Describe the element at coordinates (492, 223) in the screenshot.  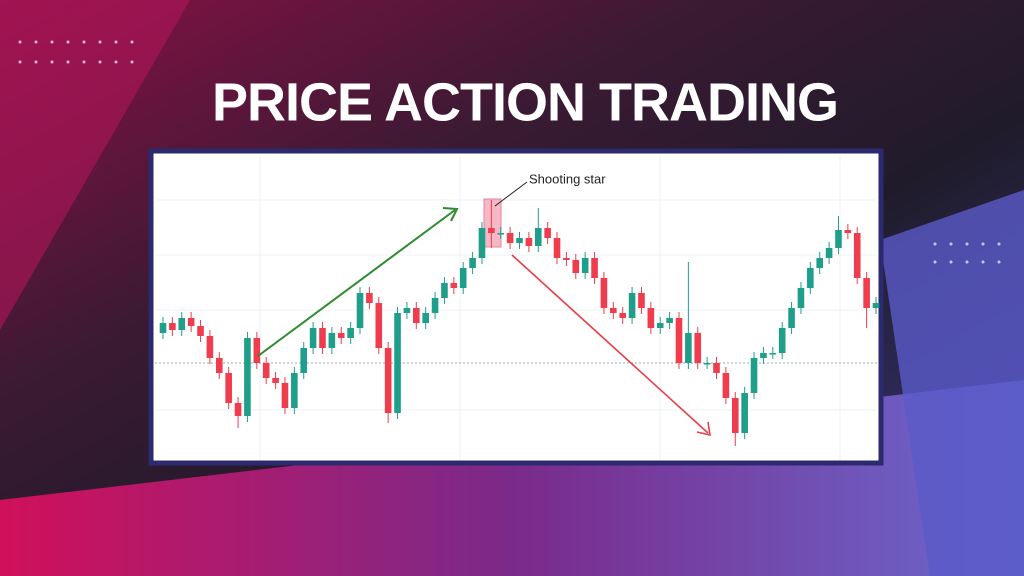
I see `highlight` at that location.